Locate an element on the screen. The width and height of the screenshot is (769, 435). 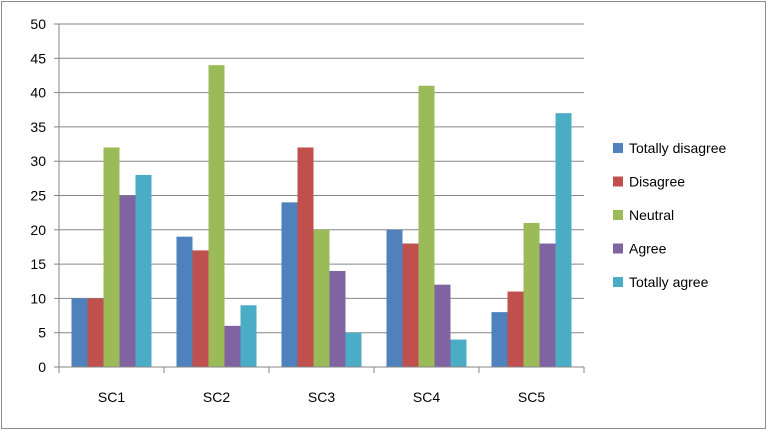
bar-sc4-totally-agree is located at coordinates (458, 353).